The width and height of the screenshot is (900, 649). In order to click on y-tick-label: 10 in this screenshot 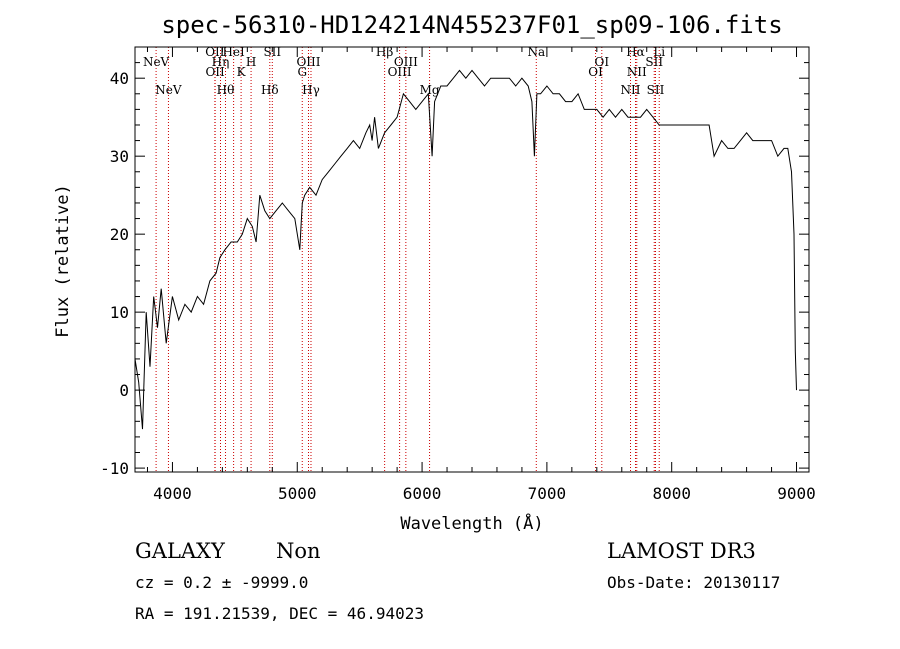, I will do `click(119, 312)`.